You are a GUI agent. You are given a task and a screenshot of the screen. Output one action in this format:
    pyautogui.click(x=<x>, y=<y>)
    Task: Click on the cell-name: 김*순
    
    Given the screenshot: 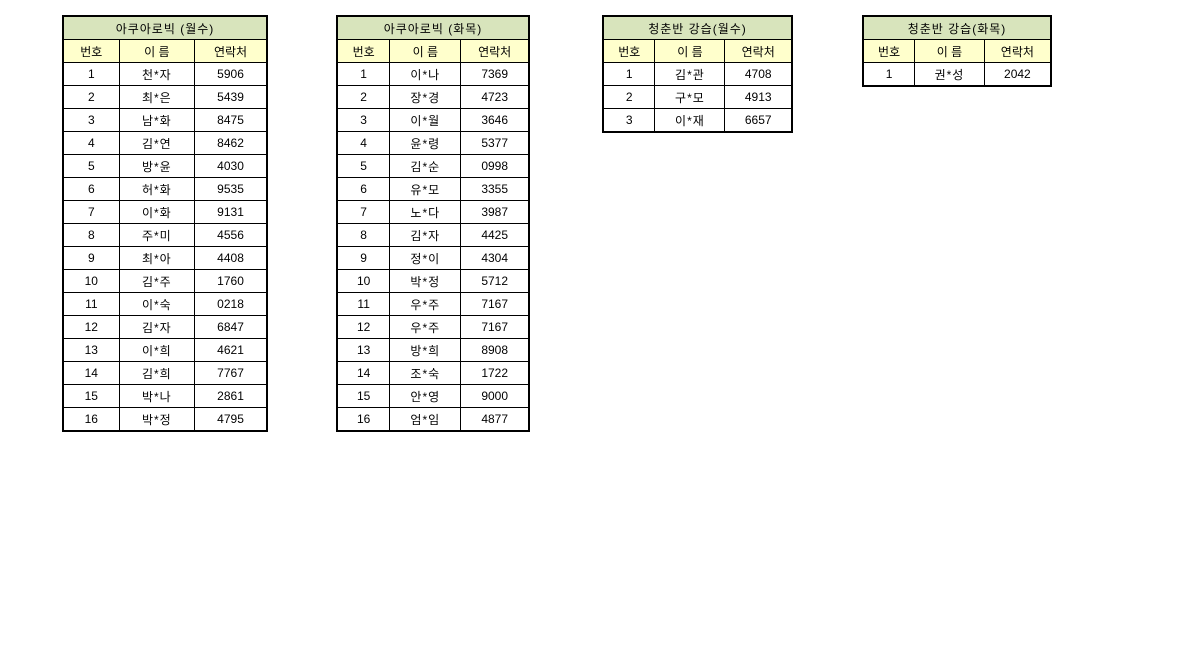 What is the action you would take?
    pyautogui.click(x=425, y=166)
    